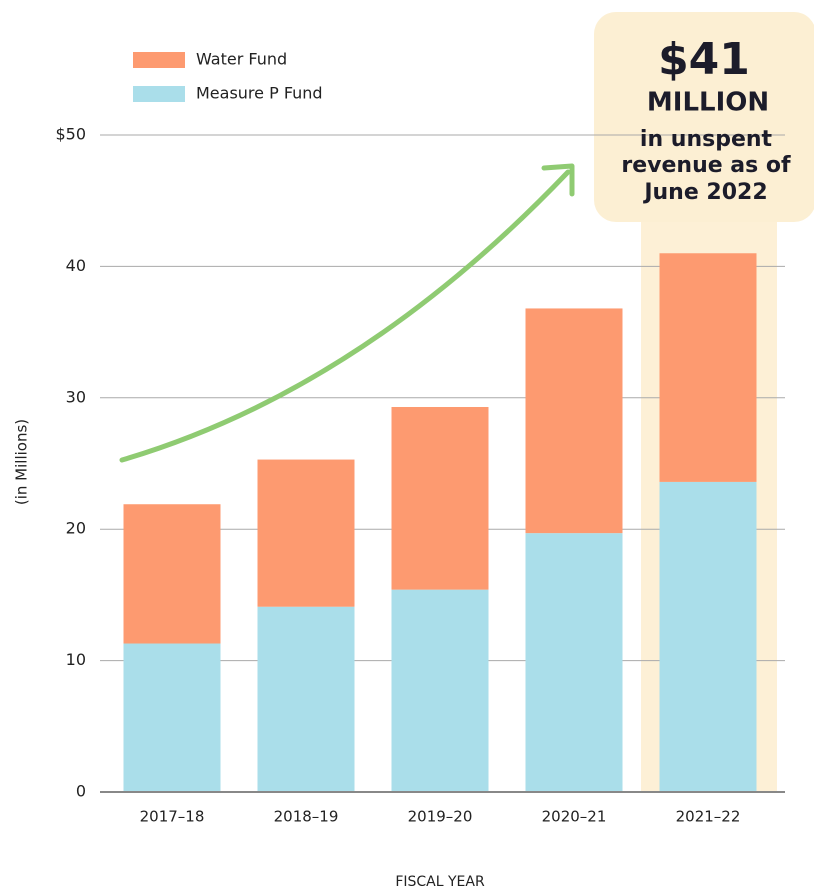  I want to click on y-tick-label: 10, so click(76, 659).